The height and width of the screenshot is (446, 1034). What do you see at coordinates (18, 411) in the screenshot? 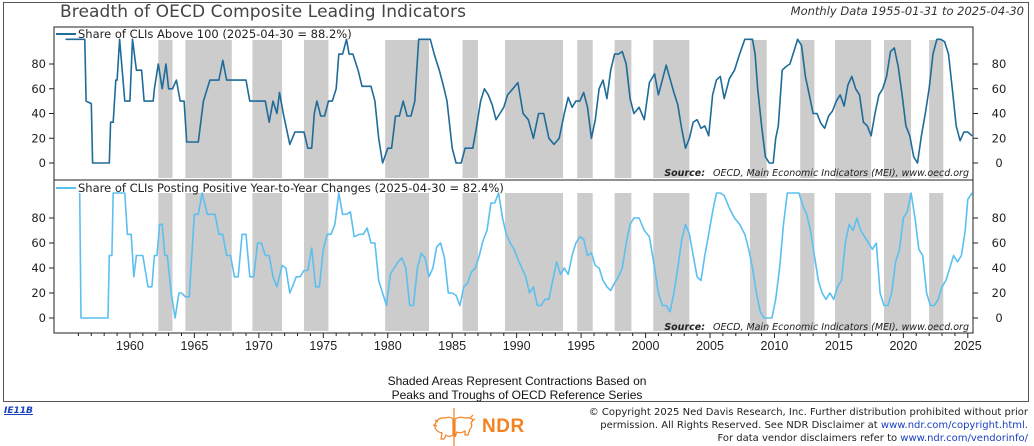
I see `chart-id-link: IE11B` at bounding box center [18, 411].